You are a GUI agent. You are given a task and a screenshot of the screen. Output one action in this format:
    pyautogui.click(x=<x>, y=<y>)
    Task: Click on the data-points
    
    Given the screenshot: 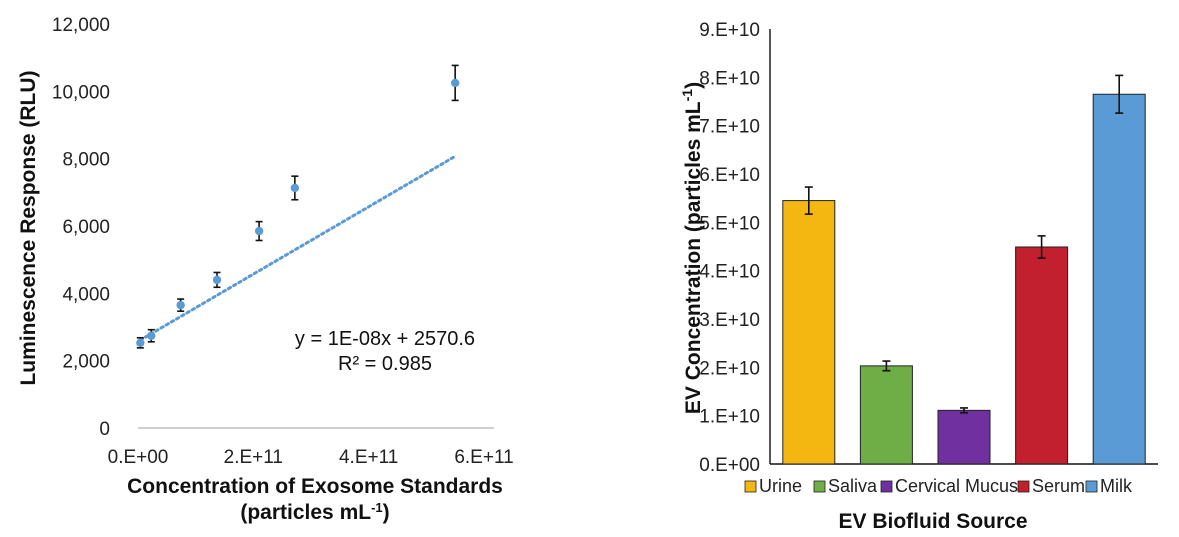 What is the action you would take?
    pyautogui.click(x=298, y=206)
    